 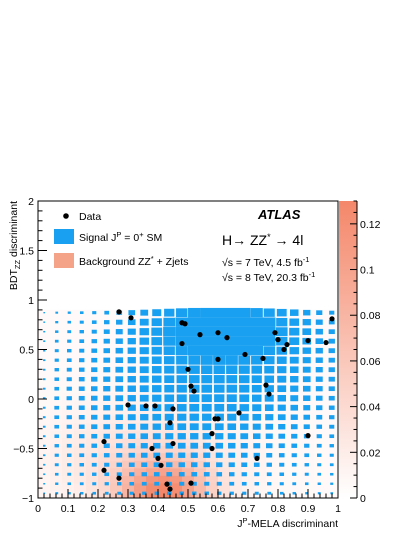 I want to click on legend-signal-label: Signal JP = 0+ SM, so click(x=120, y=237).